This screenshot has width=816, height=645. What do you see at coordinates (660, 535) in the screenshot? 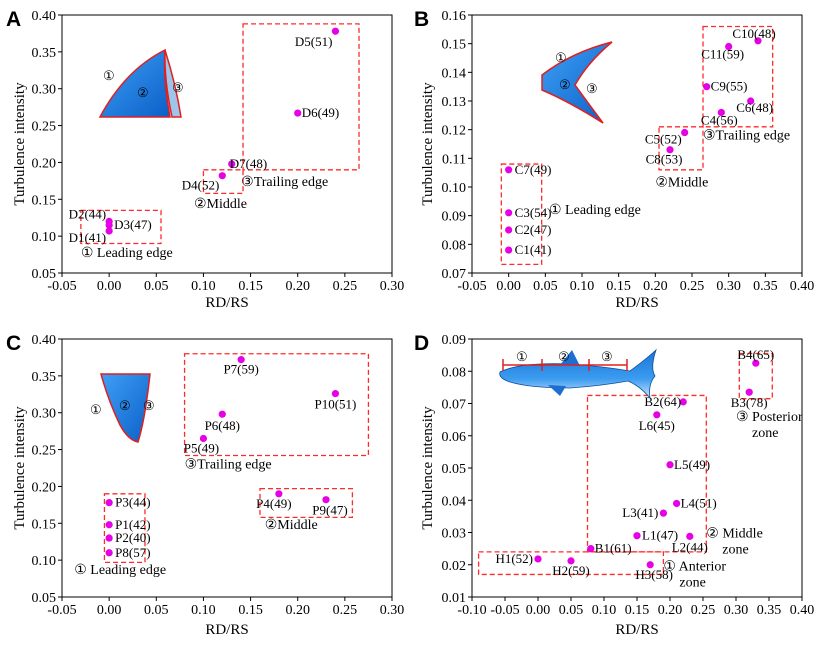
I see `point-label: L1(47)` at bounding box center [660, 535].